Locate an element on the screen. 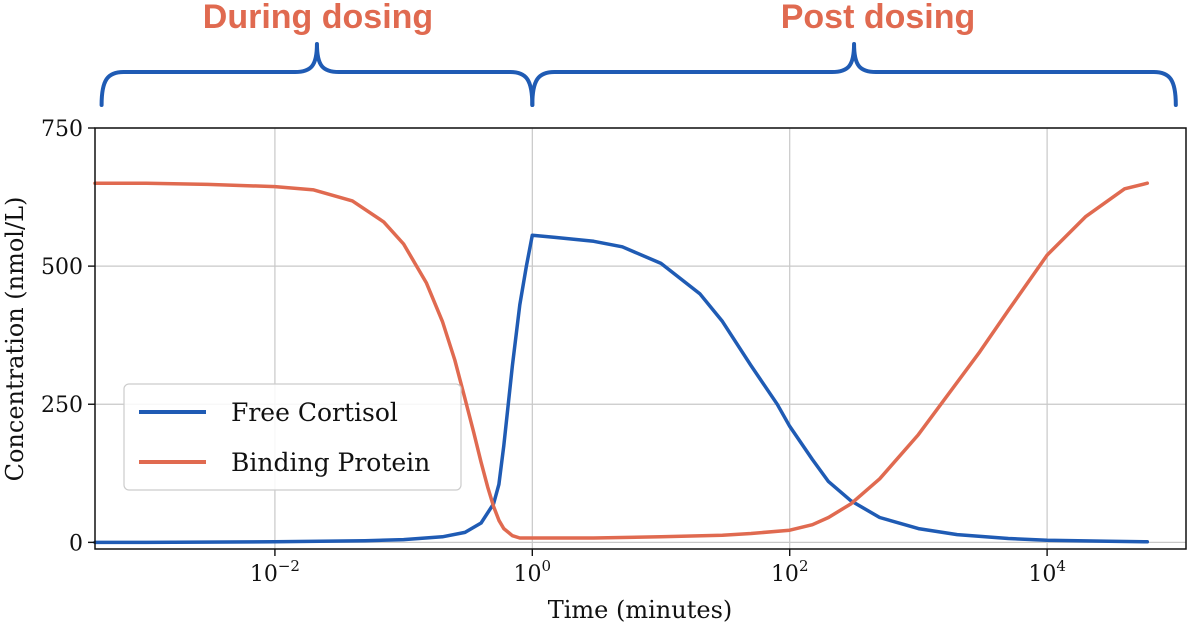 The height and width of the screenshot is (630, 1200). y-tick-label-1: 250 is located at coordinates (62, 405).